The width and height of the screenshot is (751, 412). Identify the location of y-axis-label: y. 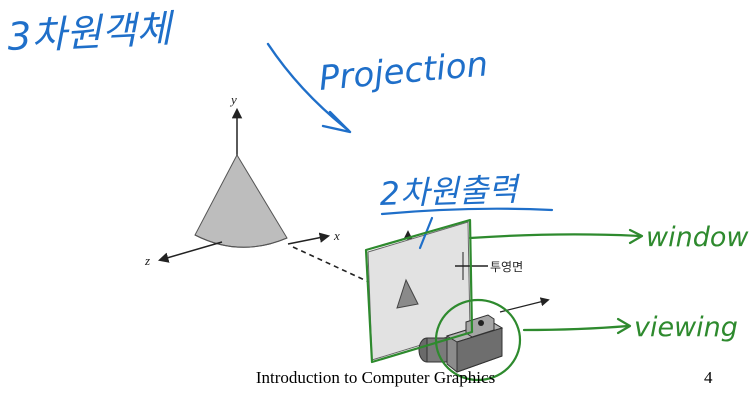
(233, 99).